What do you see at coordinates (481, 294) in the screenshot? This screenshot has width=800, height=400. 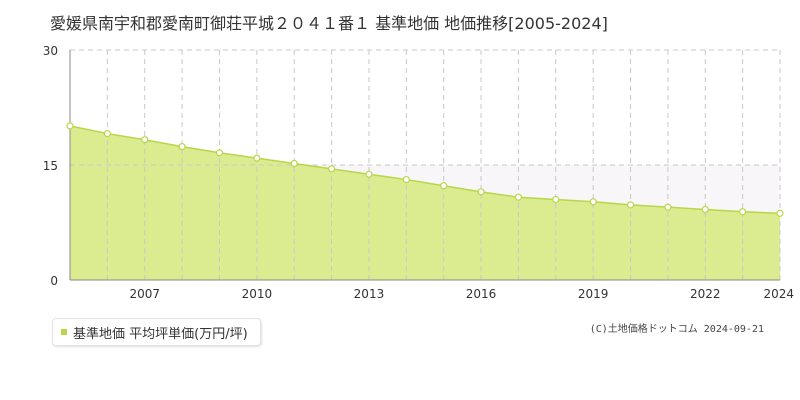 I see `x-tick-label: 2016` at bounding box center [481, 294].